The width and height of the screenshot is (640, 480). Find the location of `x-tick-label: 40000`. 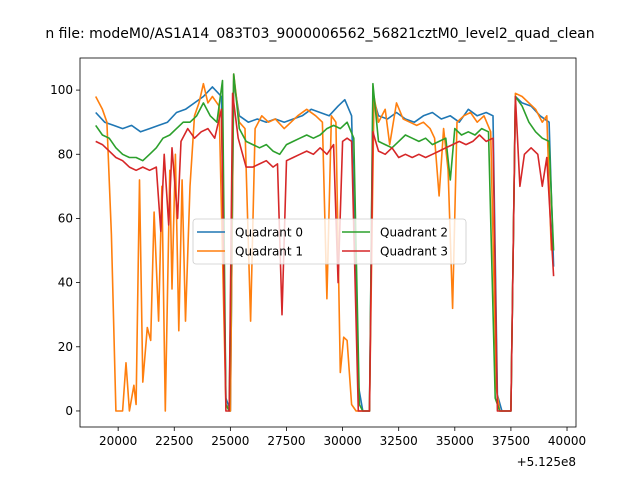

x-tick-label: 40000 is located at coordinates (567, 441).